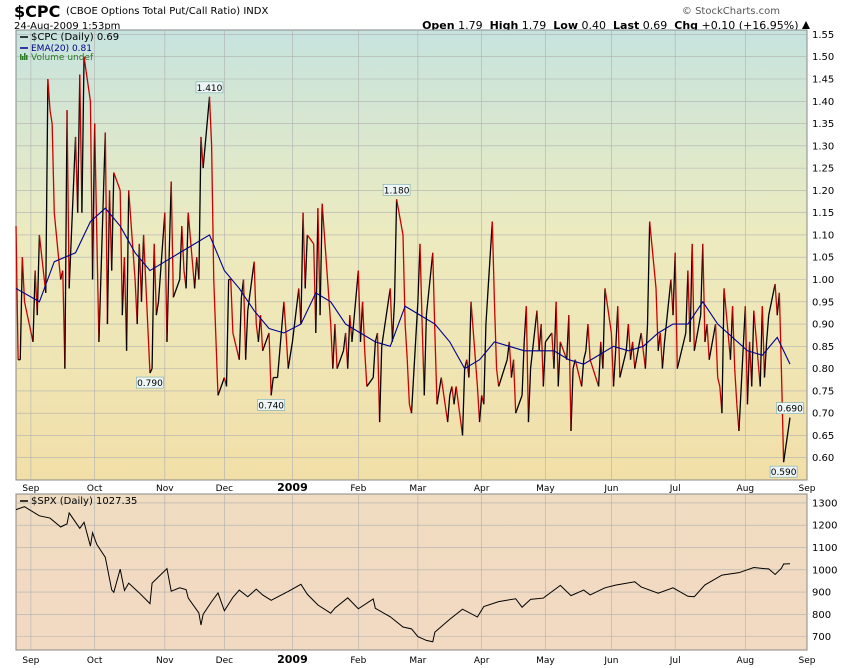 The width and height of the screenshot is (850, 668). I want to click on spx-x-tick-label: Dec, so click(224, 661).